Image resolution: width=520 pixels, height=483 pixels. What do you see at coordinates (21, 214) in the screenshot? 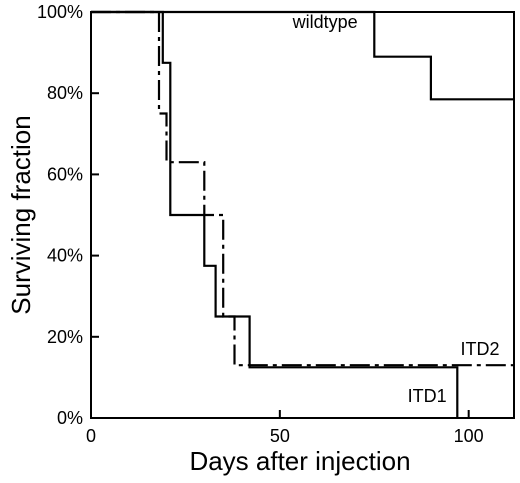
I see `y-axis-label: Surviving fraction` at bounding box center [21, 214].